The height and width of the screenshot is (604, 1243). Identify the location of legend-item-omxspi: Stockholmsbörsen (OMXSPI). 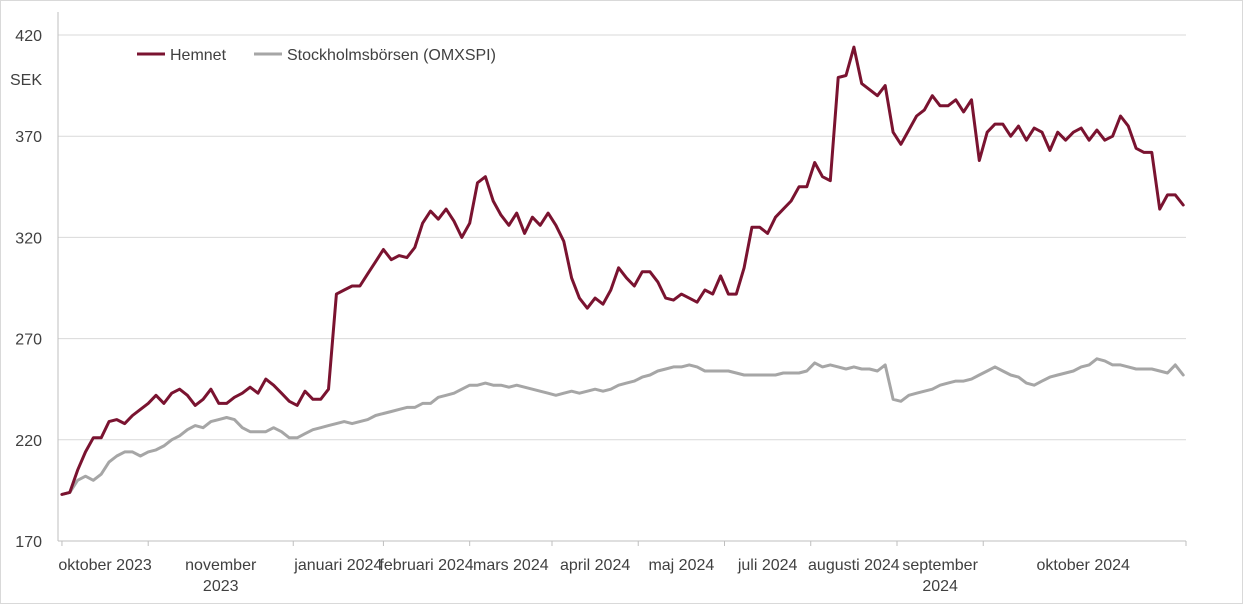
(375, 55).